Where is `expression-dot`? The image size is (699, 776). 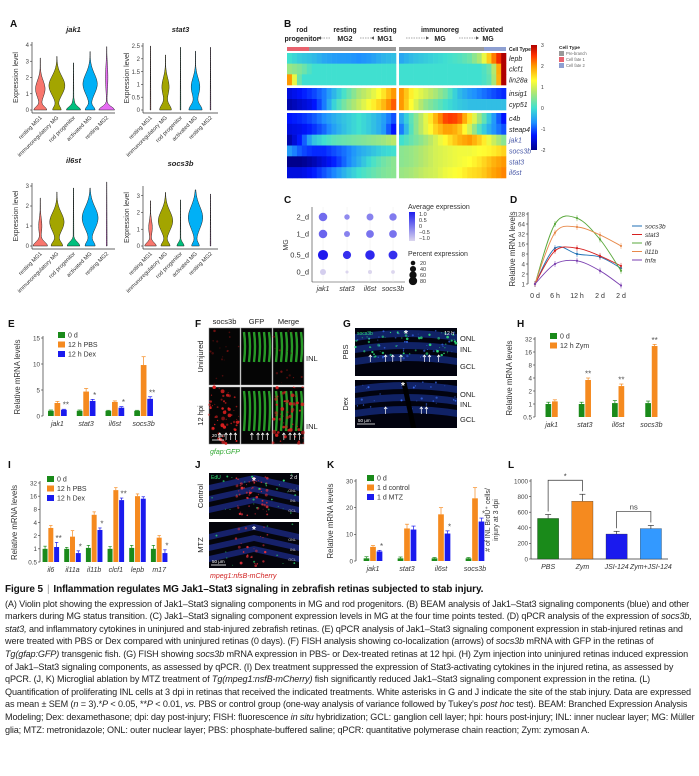
expression-dot is located at coordinates (393, 217).